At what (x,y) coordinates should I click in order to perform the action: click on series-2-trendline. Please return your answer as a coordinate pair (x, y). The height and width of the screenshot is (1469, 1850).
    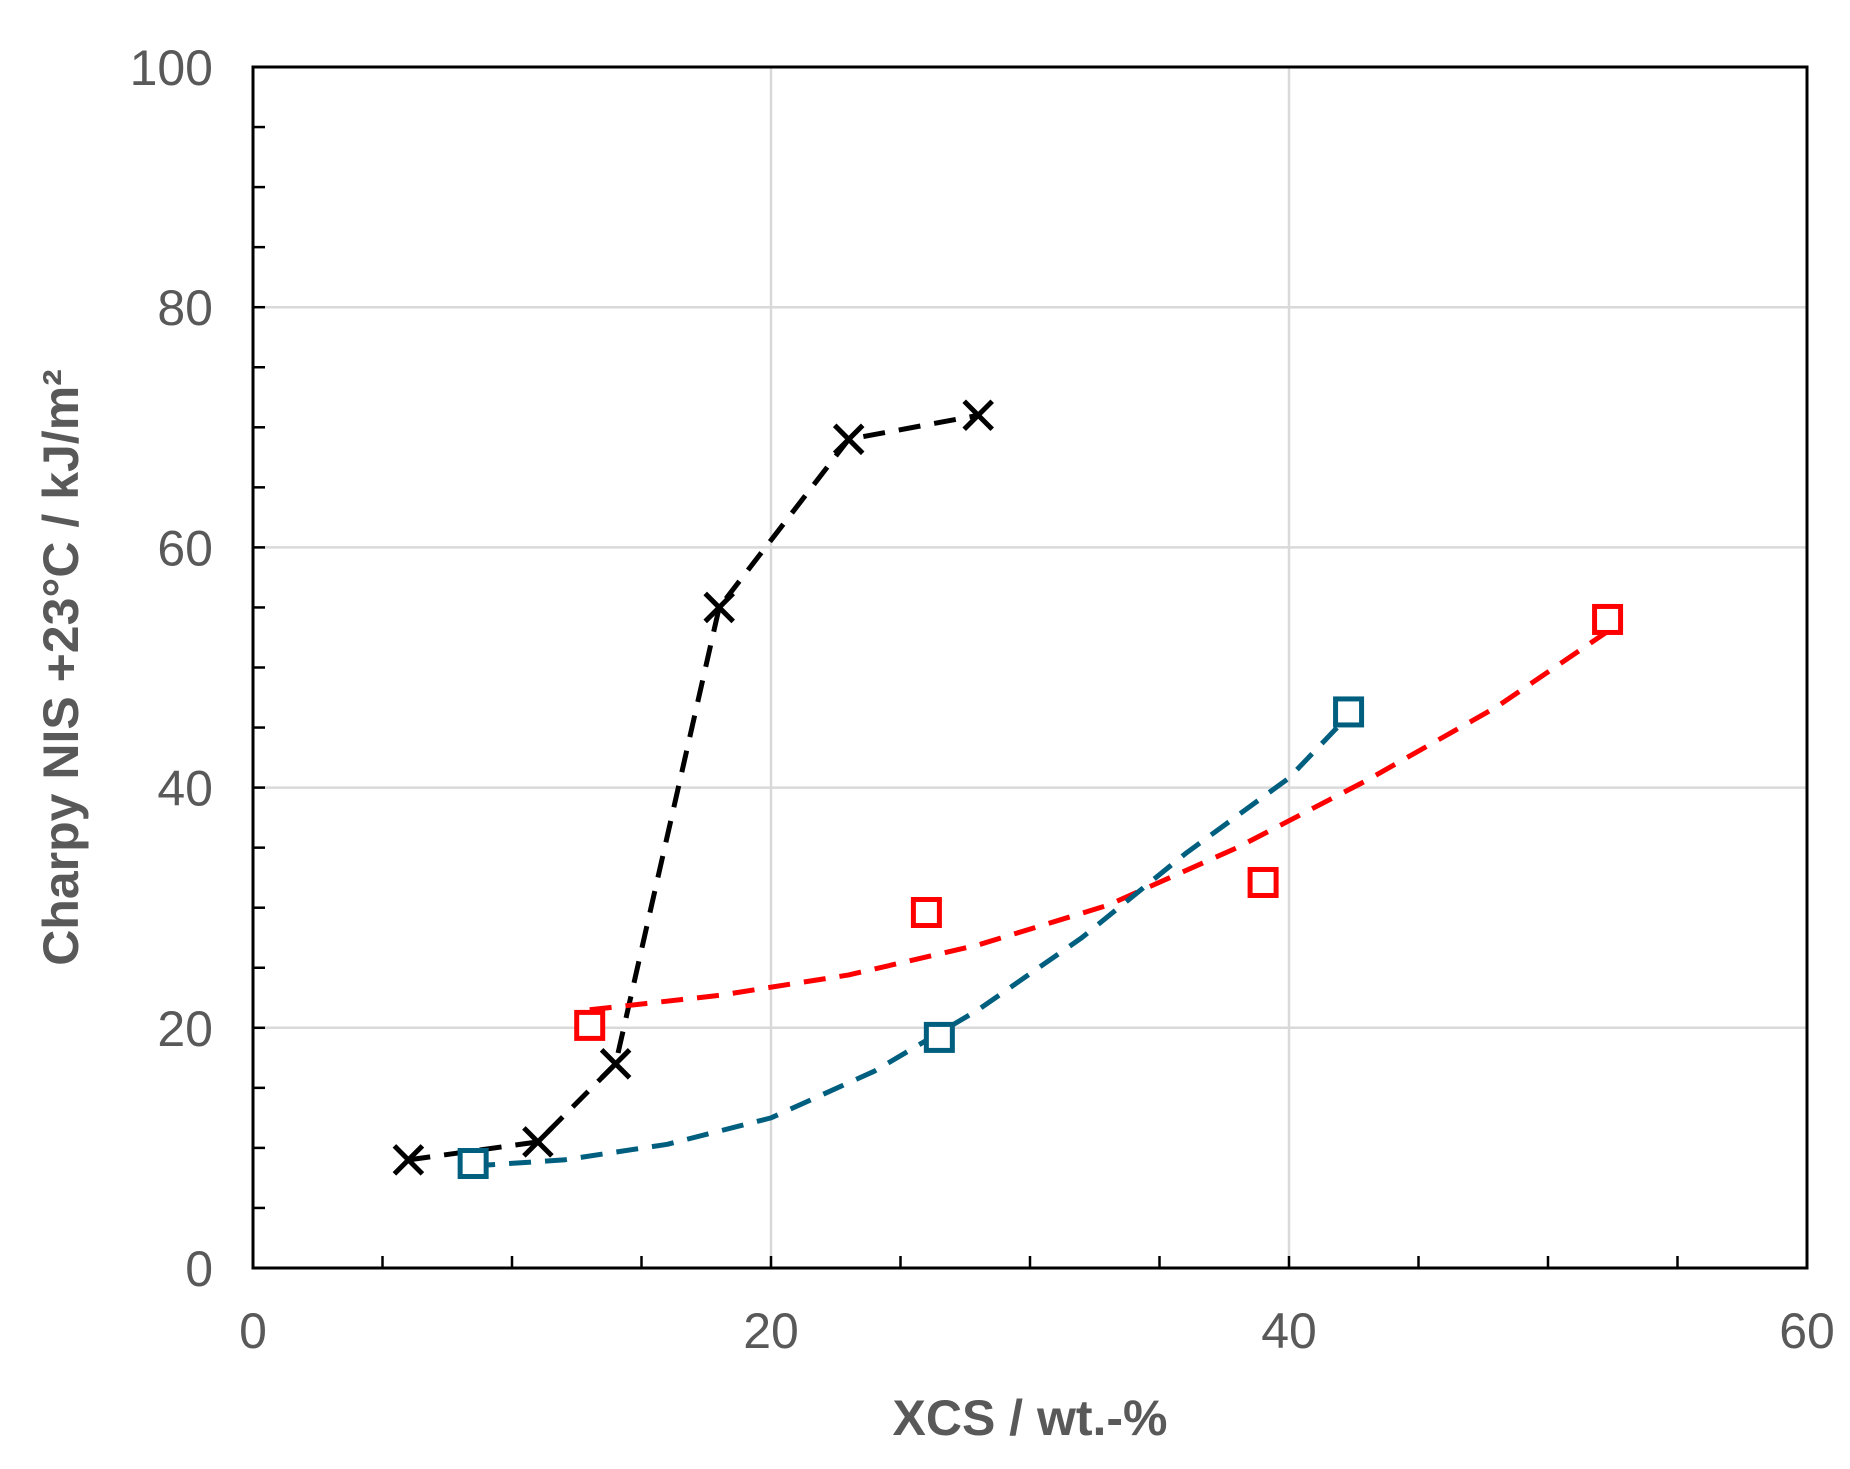
    Looking at the image, I should click on (1099, 821).